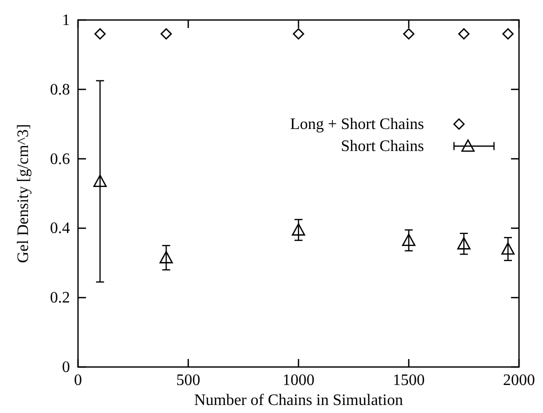 Image resolution: width=543 pixels, height=413 pixels. Describe the element at coordinates (60, 89) in the screenshot. I see `y-tick-label: 0.8` at that location.